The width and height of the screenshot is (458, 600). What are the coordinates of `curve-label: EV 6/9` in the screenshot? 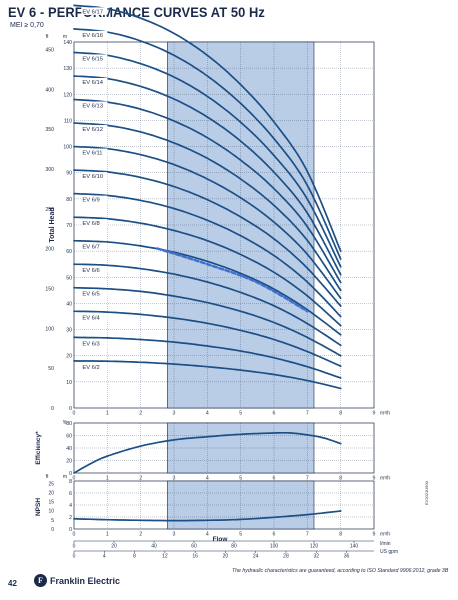 It's located at (94, 199).